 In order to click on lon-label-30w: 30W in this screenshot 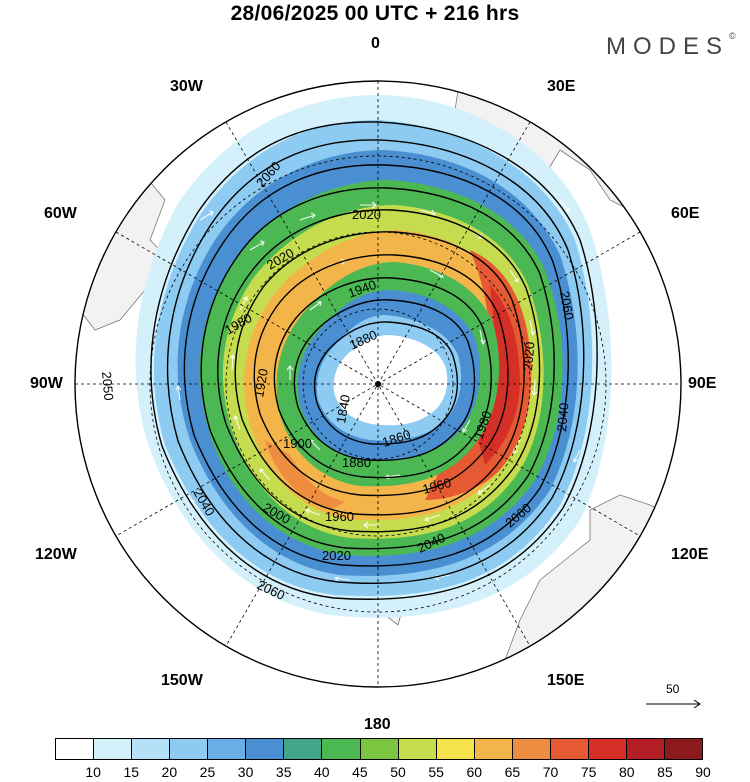, I will do `click(186, 86)`.